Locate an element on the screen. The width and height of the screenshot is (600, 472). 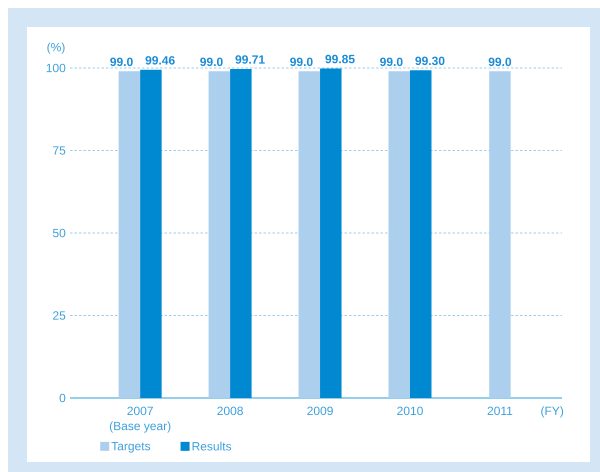
y-tick-label: 0 is located at coordinates (63, 398).